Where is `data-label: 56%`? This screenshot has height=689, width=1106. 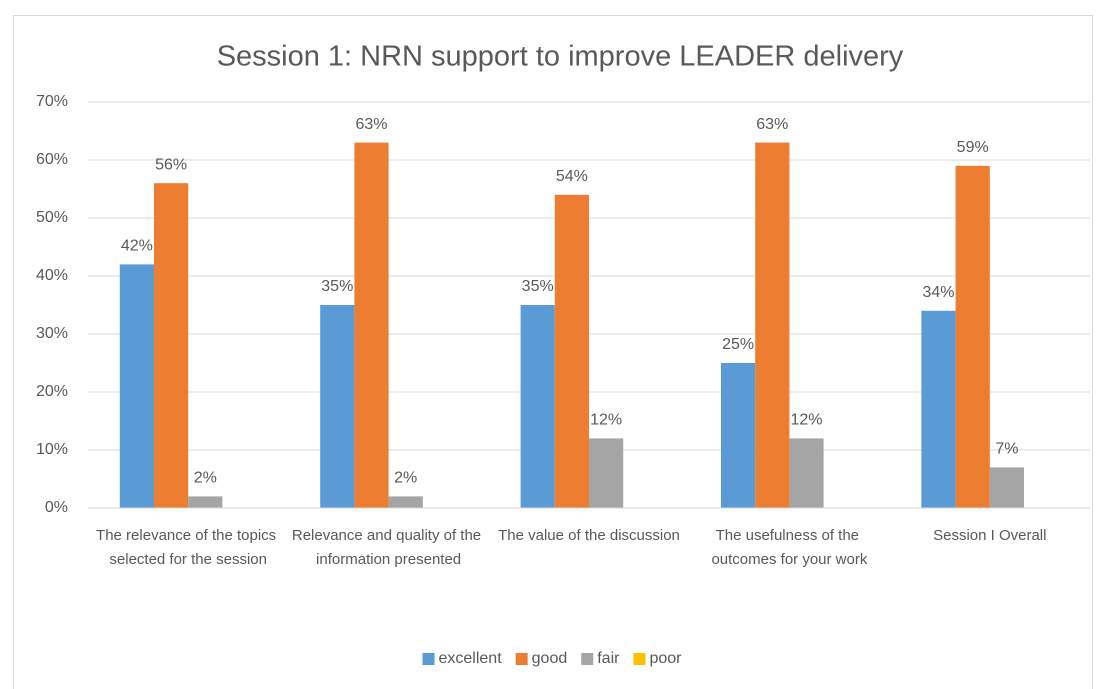
data-label: 56% is located at coordinates (171, 164).